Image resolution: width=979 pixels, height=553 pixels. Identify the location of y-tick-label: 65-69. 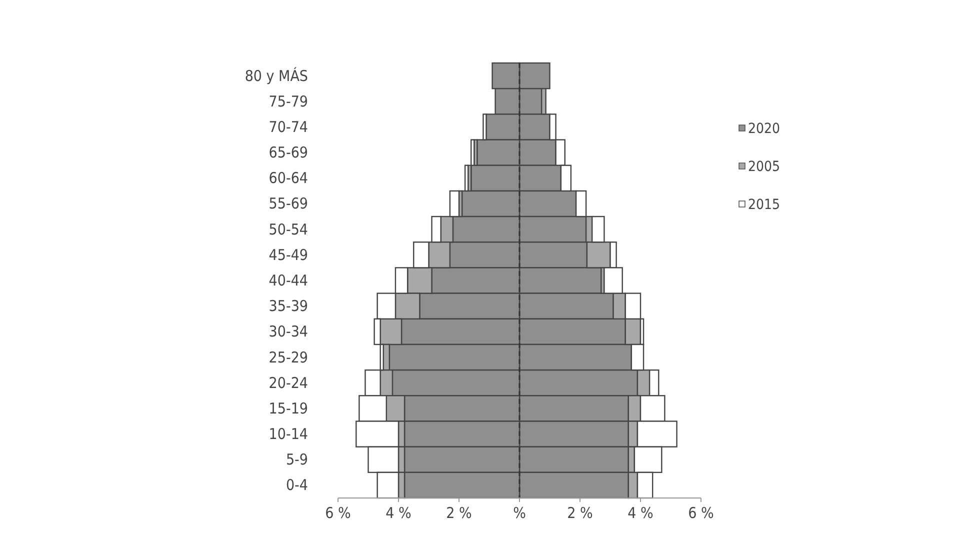
(288, 153).